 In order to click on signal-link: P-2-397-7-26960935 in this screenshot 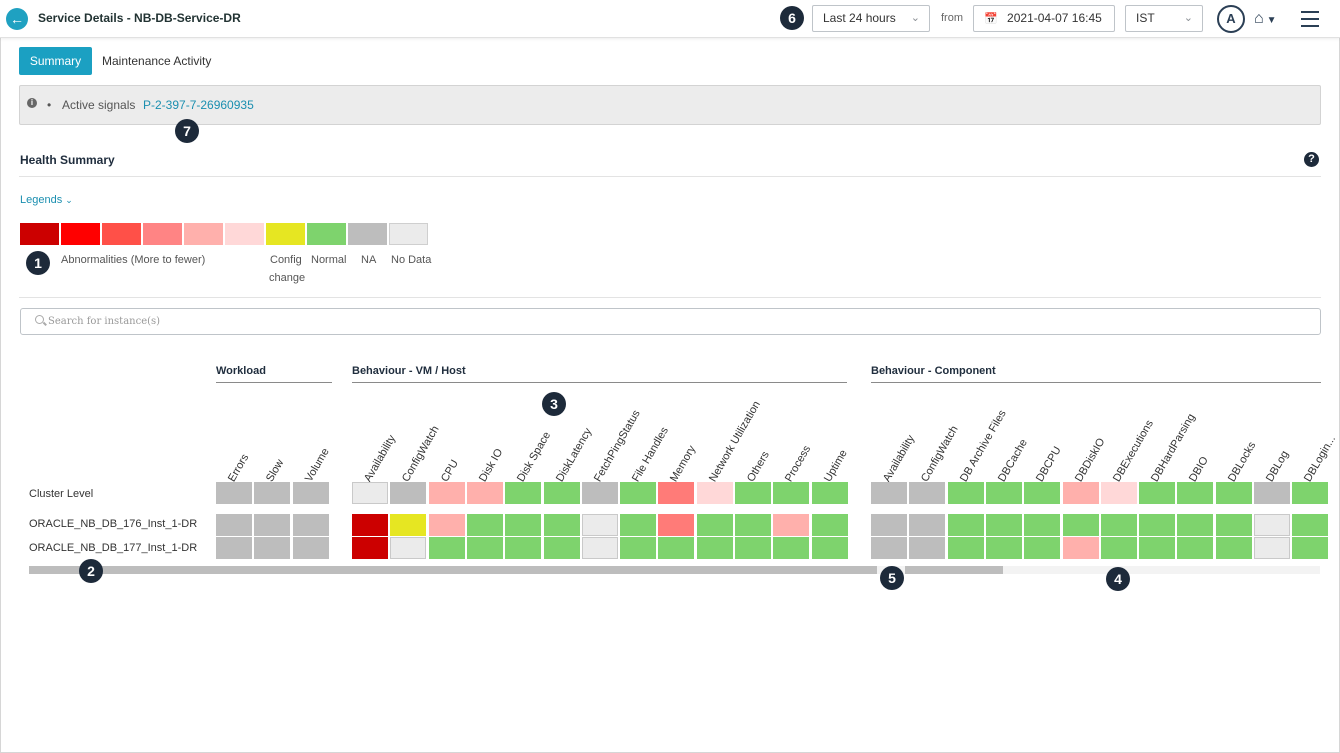, I will do `click(198, 105)`.